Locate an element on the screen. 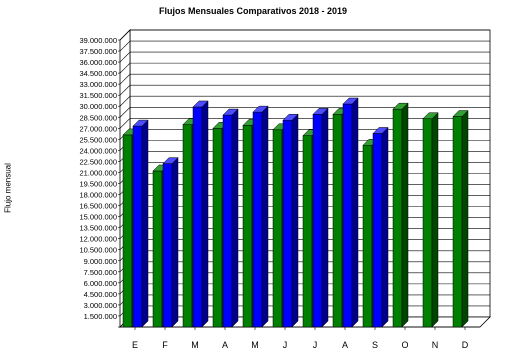  y-tick-label: 18.000.000 is located at coordinates (98, 195).